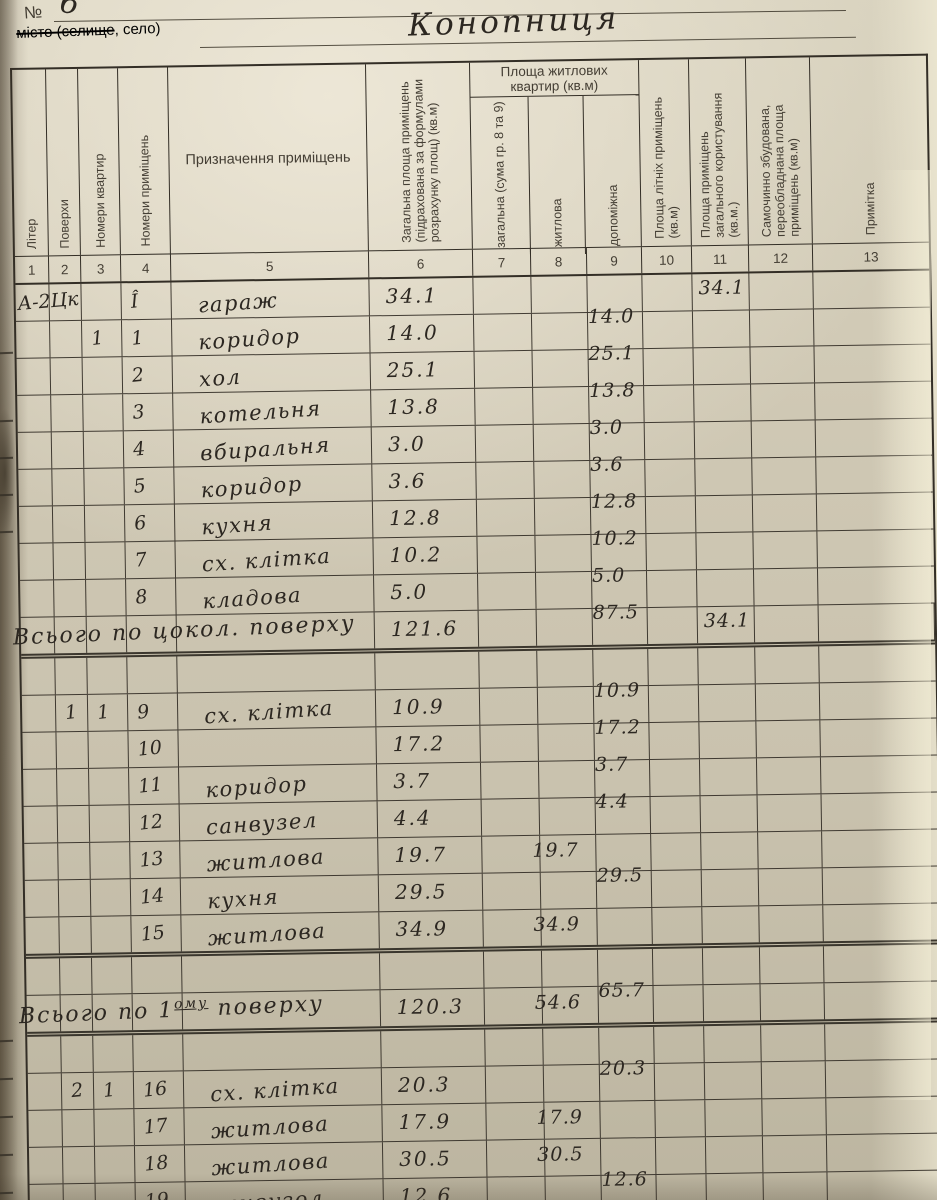 The height and width of the screenshot is (1200, 937). I want to click on cell-col4, so click(152, 675).